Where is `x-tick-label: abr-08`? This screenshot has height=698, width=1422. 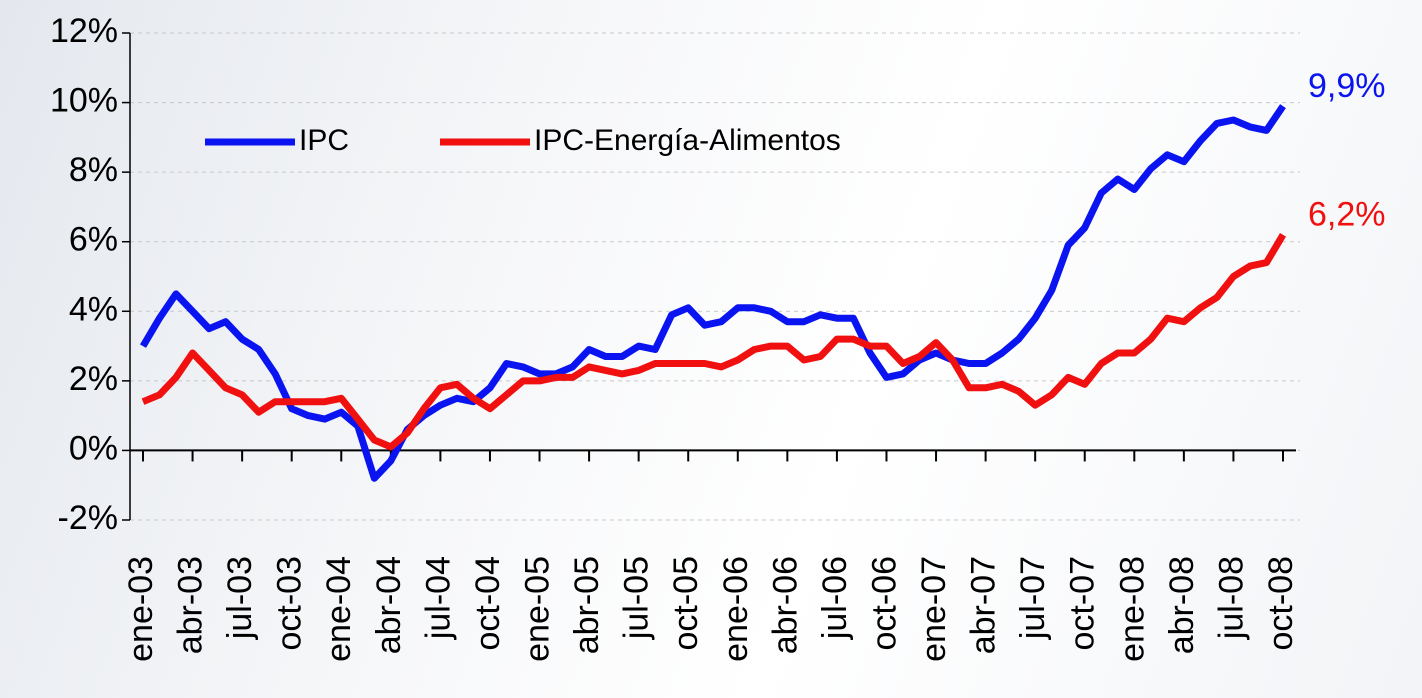
x-tick-label: abr-08 is located at coordinates (1182, 605).